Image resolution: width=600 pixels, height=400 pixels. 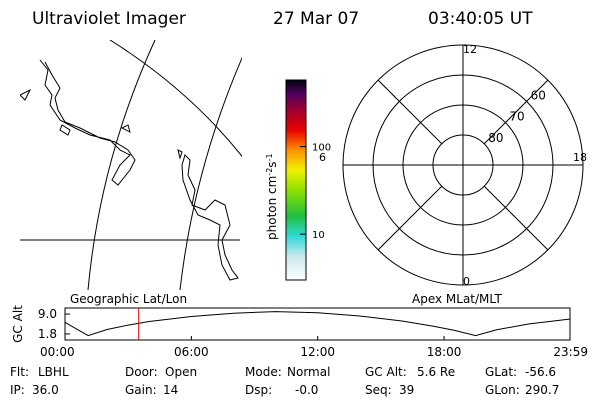 What do you see at coordinates (322, 157) in the screenshot?
I see `mlt-label: 6` at bounding box center [322, 157].